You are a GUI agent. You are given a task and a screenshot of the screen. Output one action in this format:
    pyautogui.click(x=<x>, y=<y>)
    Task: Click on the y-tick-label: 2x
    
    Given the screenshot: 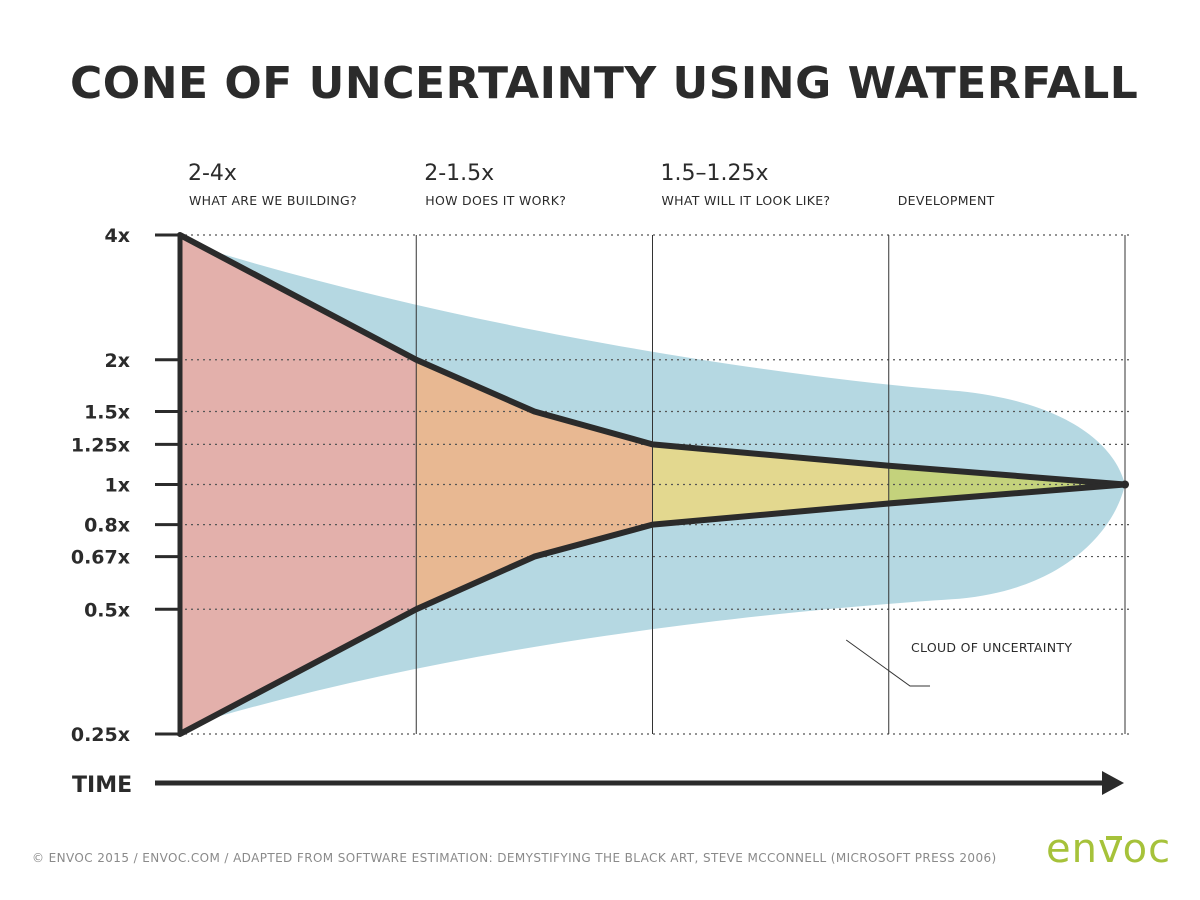 What is the action you would take?
    pyautogui.click(x=117, y=361)
    